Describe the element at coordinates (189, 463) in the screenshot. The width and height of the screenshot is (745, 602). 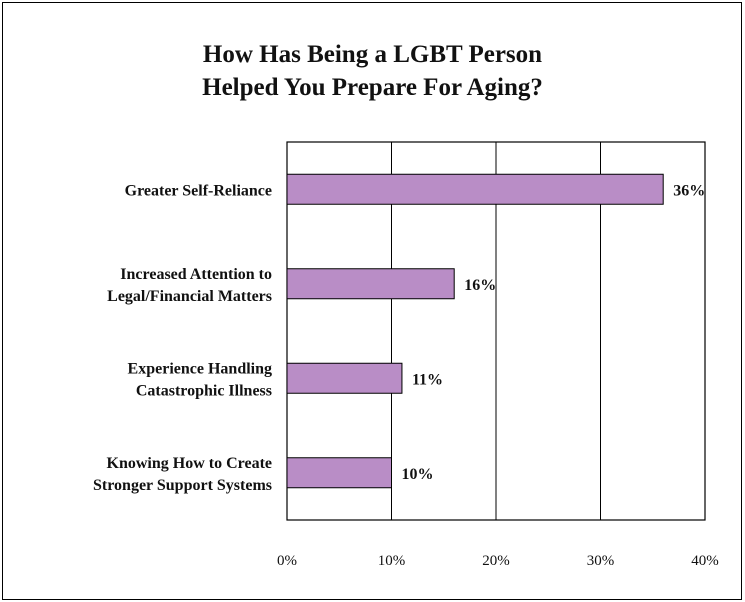
I see `category-label: Knowing How to Create` at that location.